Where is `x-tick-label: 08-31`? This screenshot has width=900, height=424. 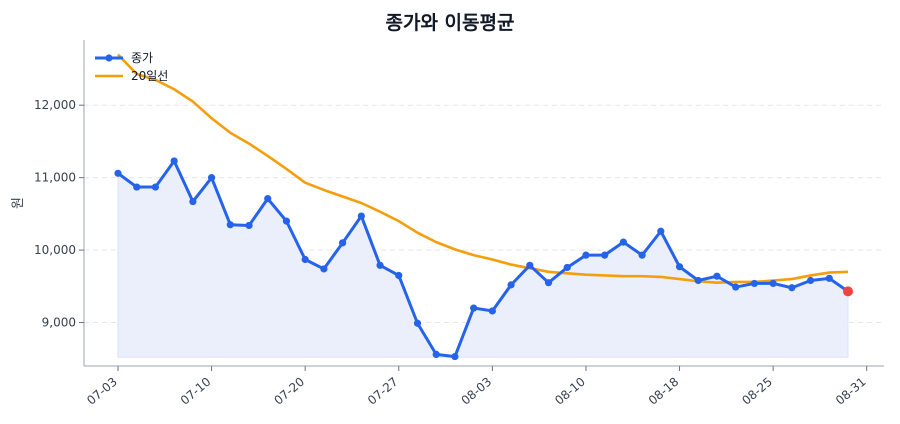 x-tick-label: 08-31 is located at coordinates (851, 391).